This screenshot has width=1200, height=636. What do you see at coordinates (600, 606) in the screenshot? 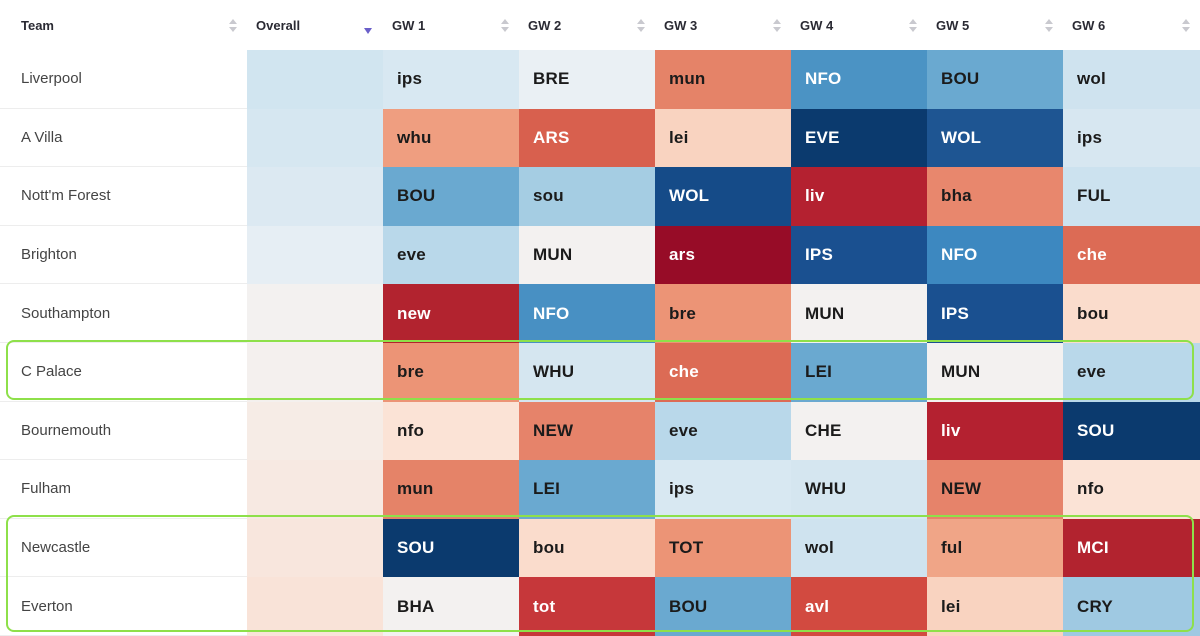
I see `table-row: Everton BHA tot BOU avl lei CRY` at bounding box center [600, 606].